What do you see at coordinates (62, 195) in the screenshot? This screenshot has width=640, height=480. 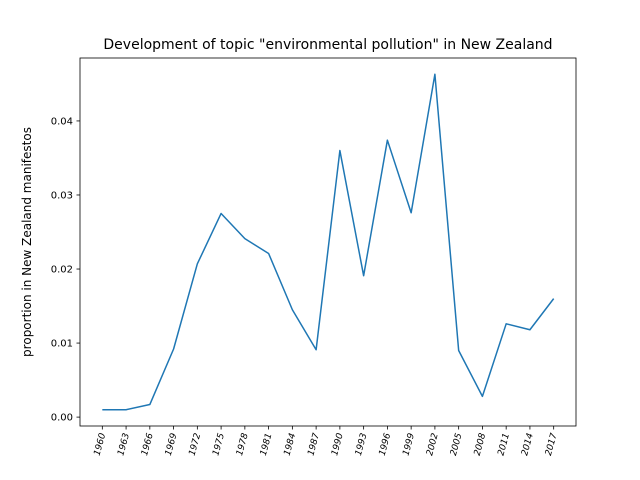 I see `y-tick-label: 0.03` at bounding box center [62, 195].